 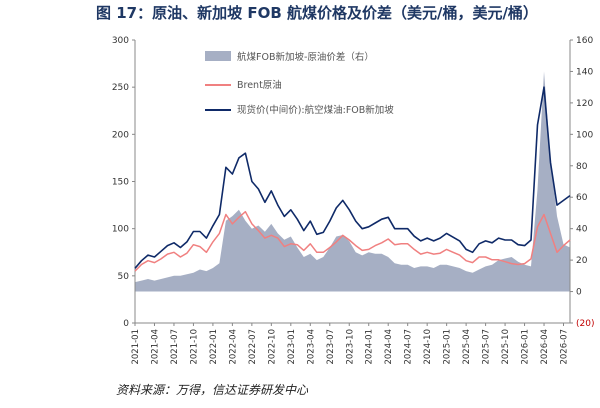 What do you see at coordinates (194, 347) in the screenshot?
I see `x-tick-label: 2021-10` at bounding box center [194, 347].